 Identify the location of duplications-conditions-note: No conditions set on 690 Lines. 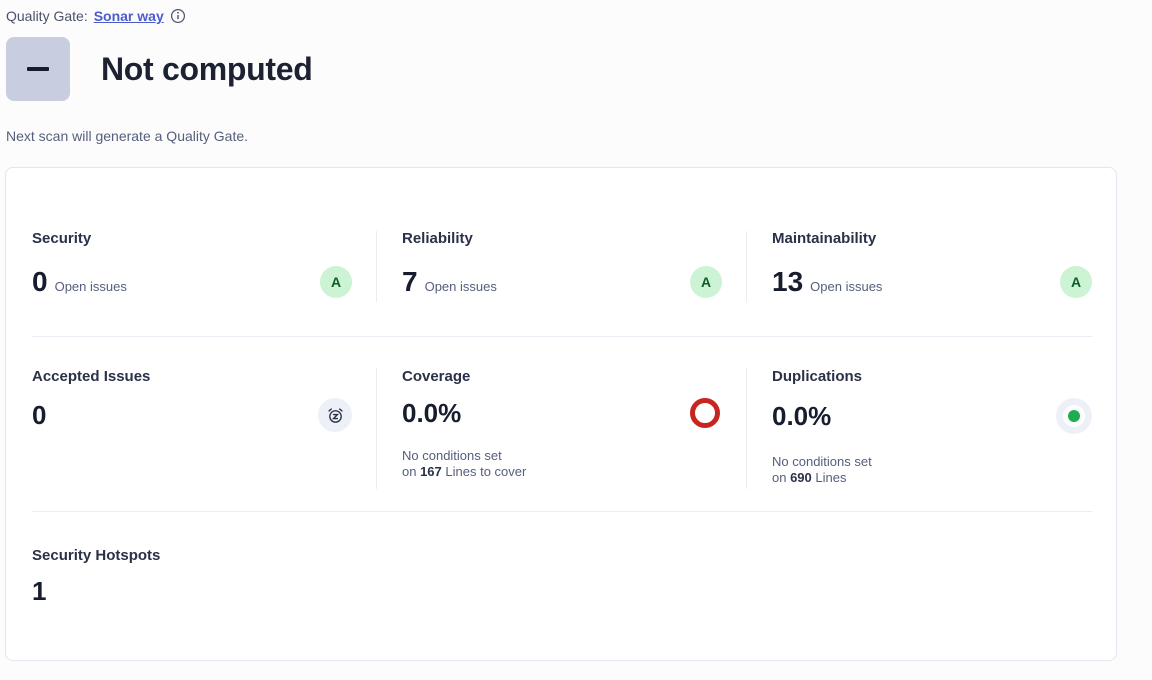
(932, 470).